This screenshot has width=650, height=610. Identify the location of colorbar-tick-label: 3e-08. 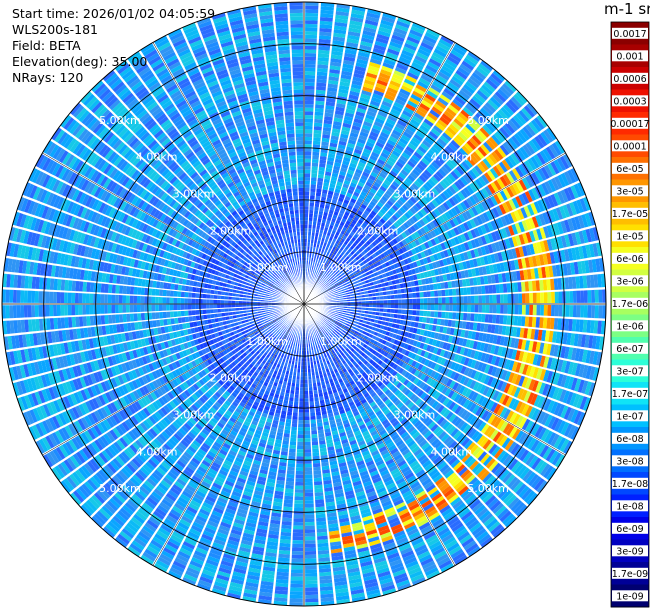
(629, 461).